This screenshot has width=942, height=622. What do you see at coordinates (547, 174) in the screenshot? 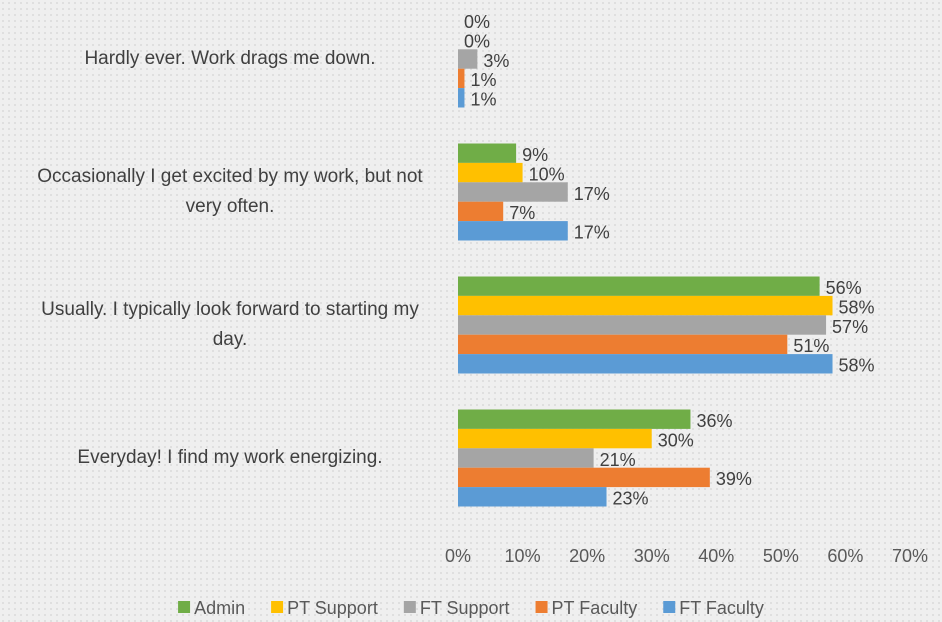
I see `data-label: 10%` at bounding box center [547, 174].